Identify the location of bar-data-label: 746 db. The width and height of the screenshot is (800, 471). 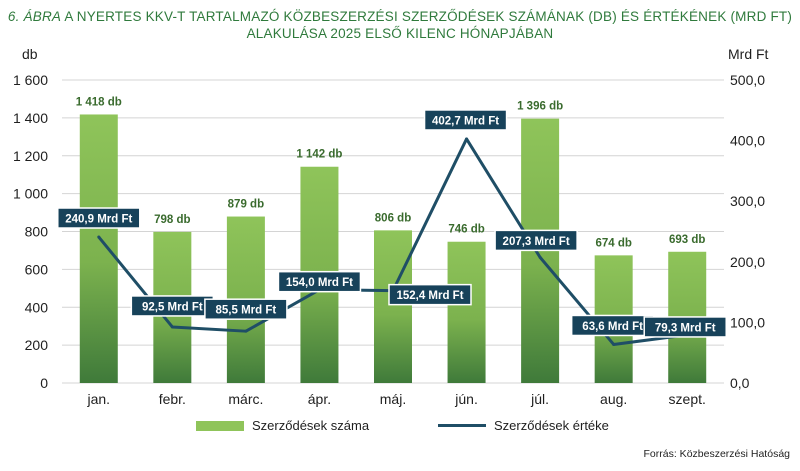
(466, 230).